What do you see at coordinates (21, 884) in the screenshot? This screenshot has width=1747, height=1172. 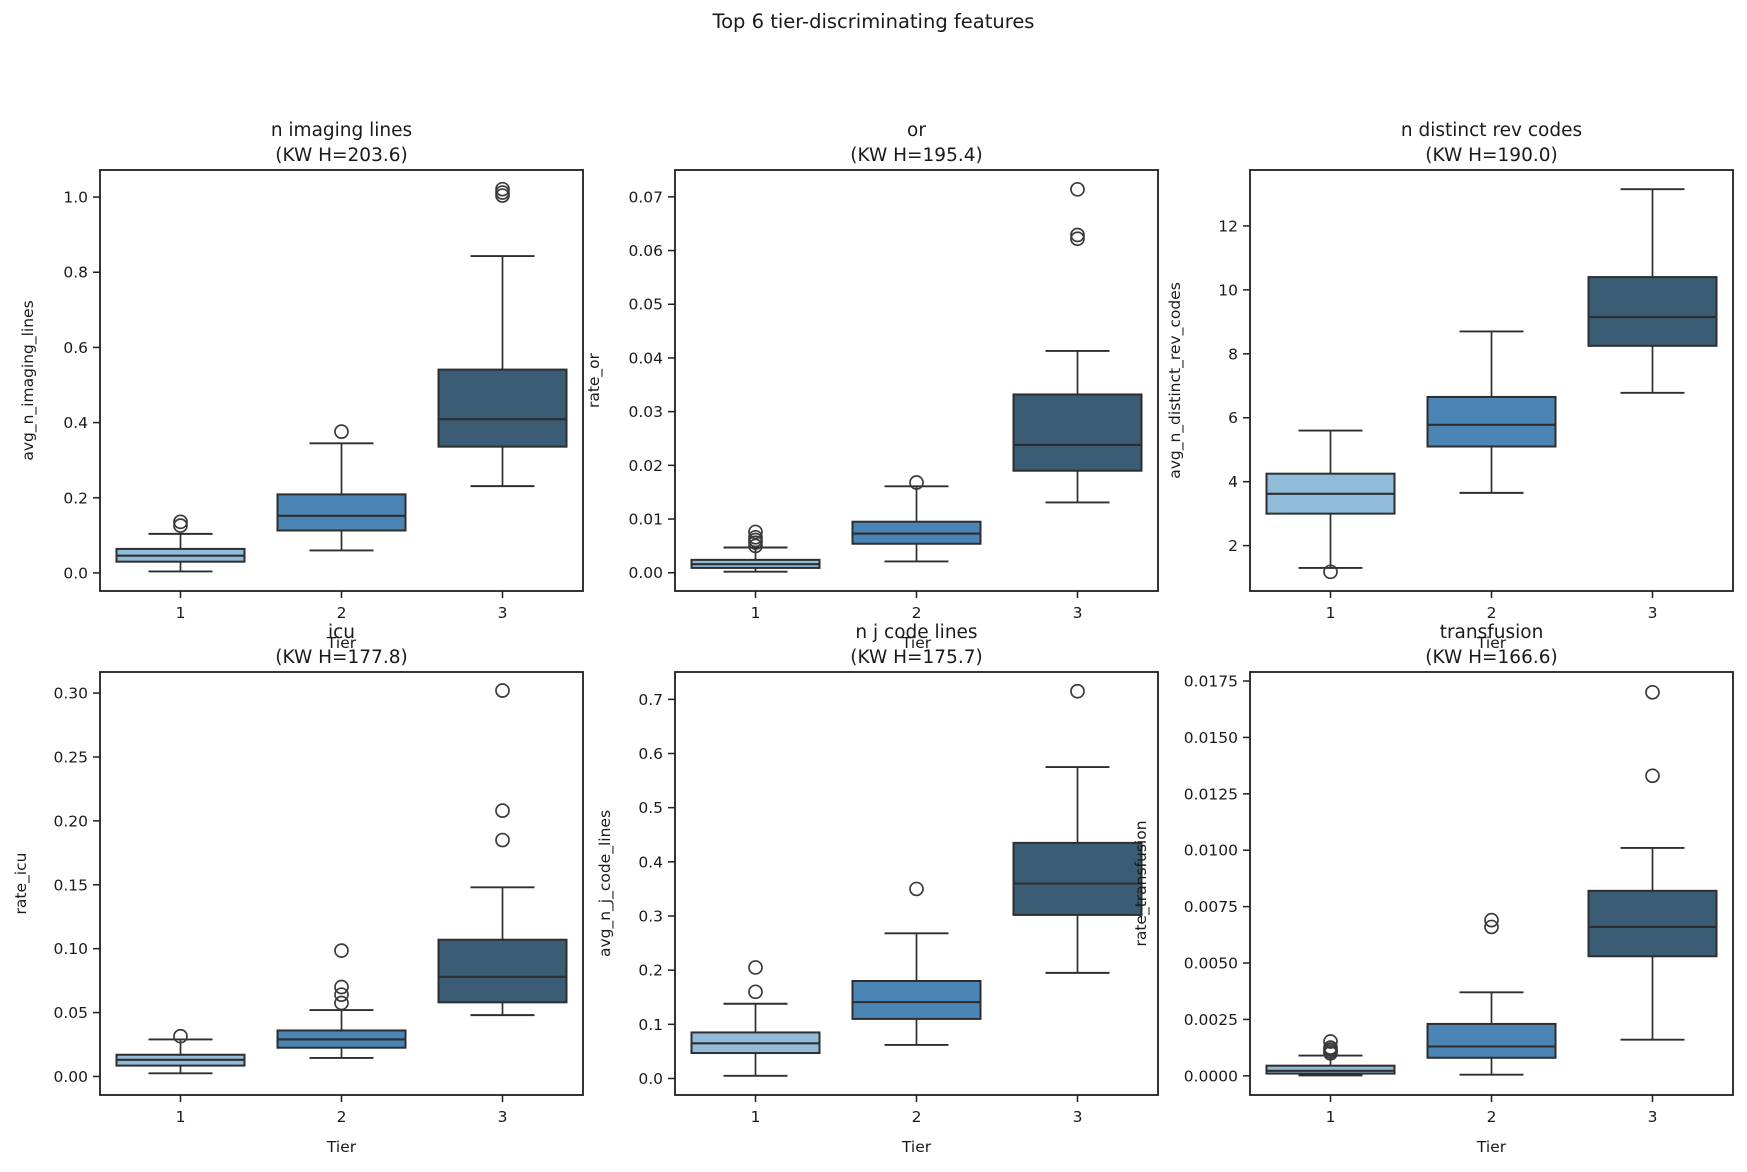 I see `y-axis-label: rate_icu` at bounding box center [21, 884].